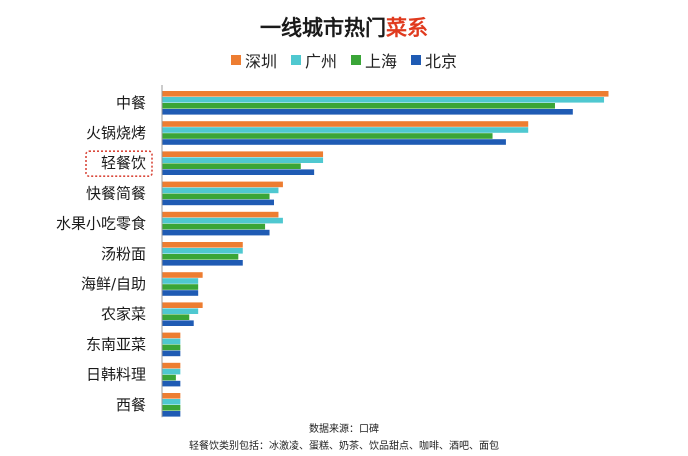 The width and height of the screenshot is (688, 456). What do you see at coordinates (123, 254) in the screenshot?
I see `category-label-5: 汤粉面` at bounding box center [123, 254].